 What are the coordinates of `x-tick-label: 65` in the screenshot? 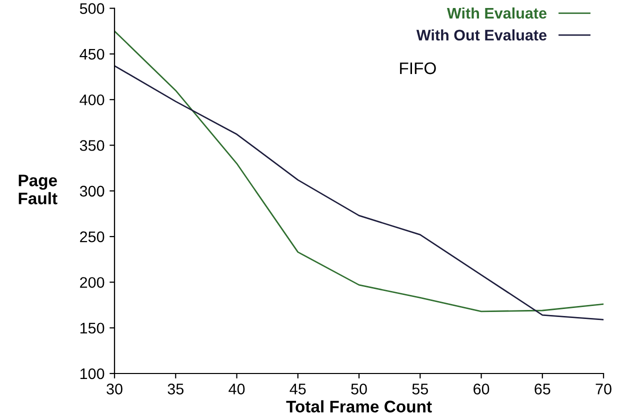 It's located at (542, 389).